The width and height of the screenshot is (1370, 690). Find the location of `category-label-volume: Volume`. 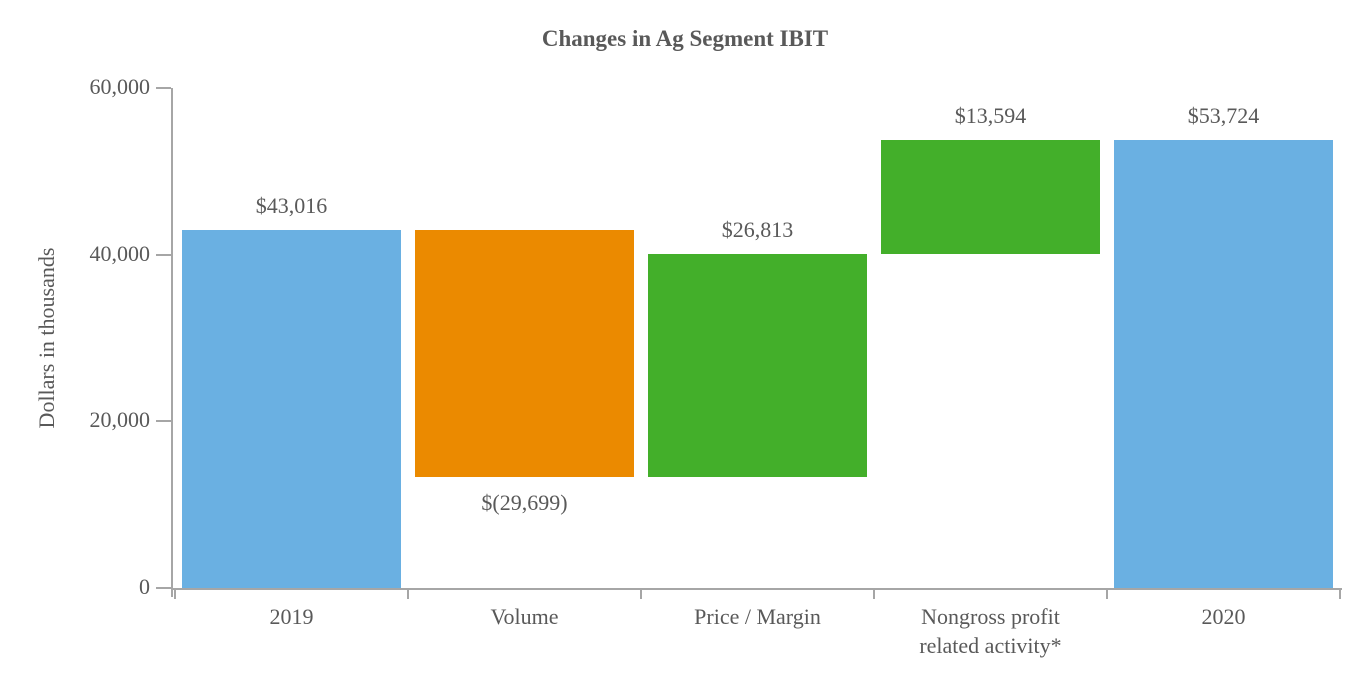

category-label-volume: Volume is located at coordinates (524, 616).